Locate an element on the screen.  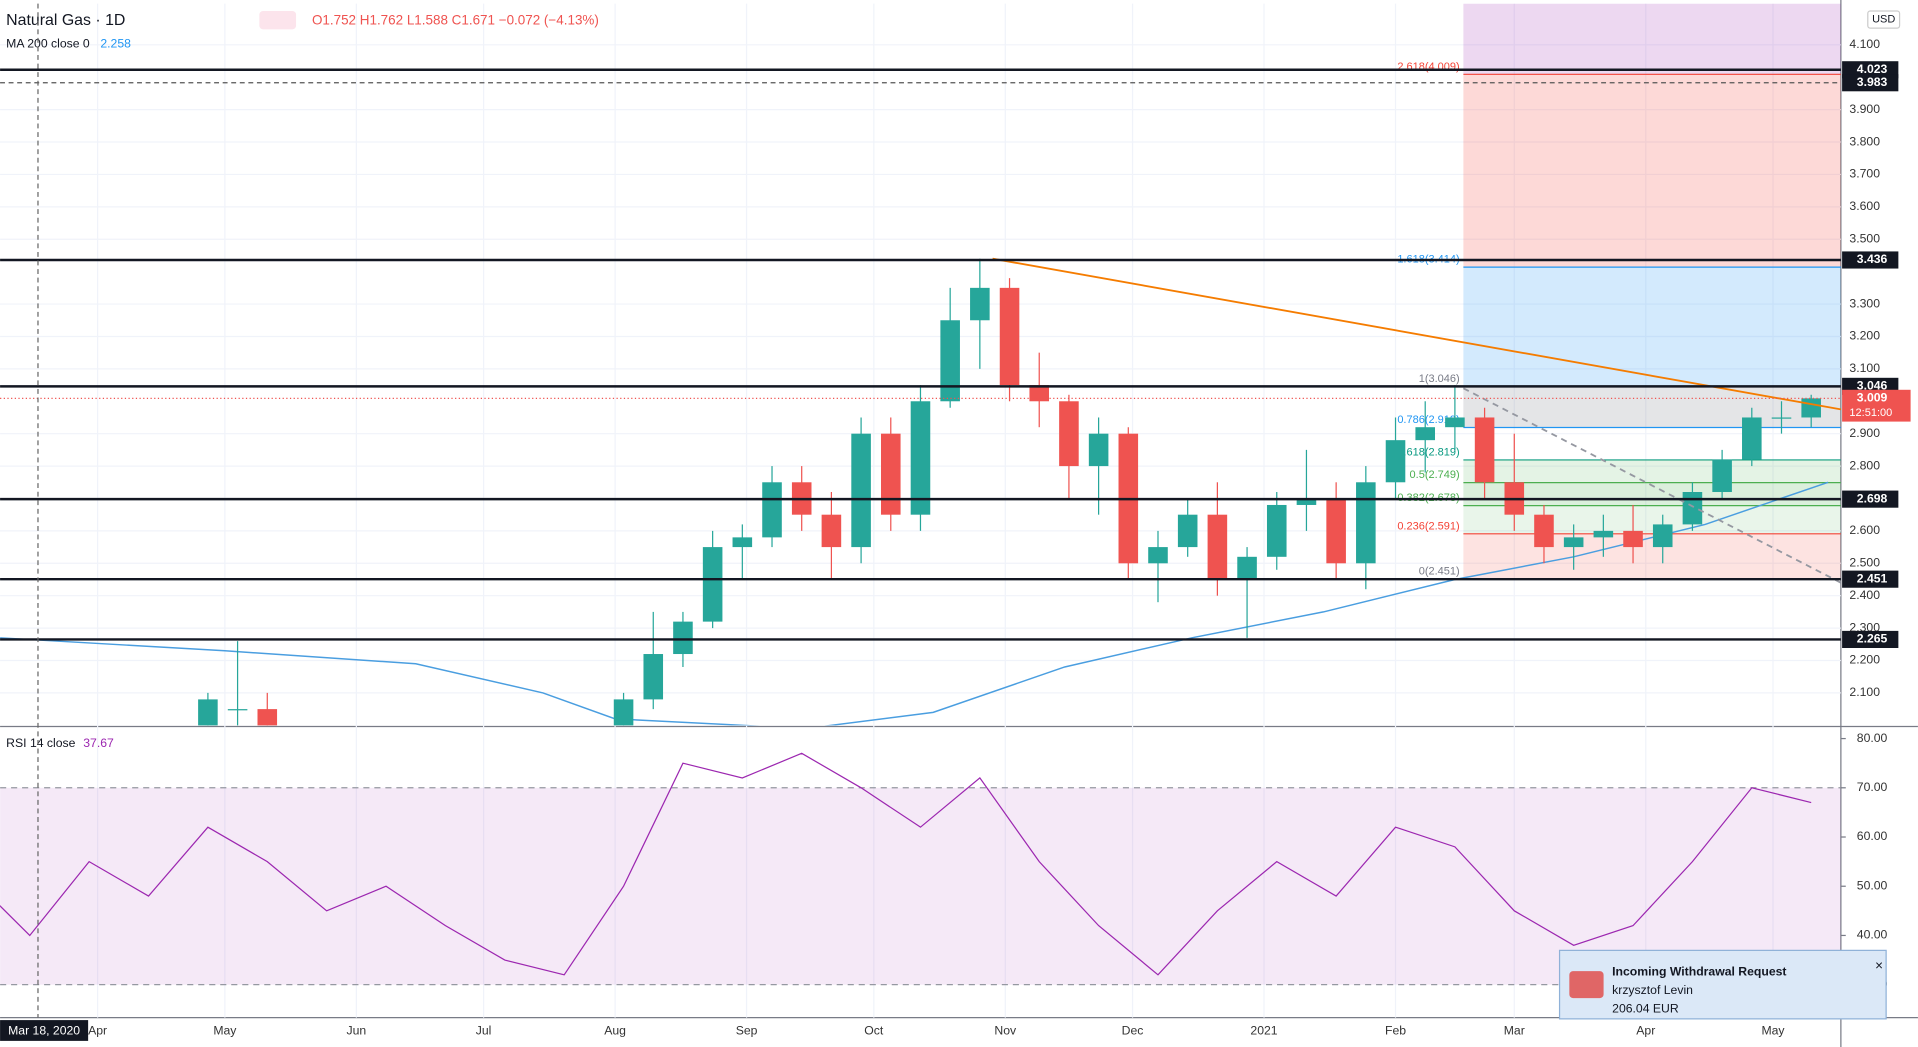
rsi-tick-label: 70.00 is located at coordinates (1872, 787).